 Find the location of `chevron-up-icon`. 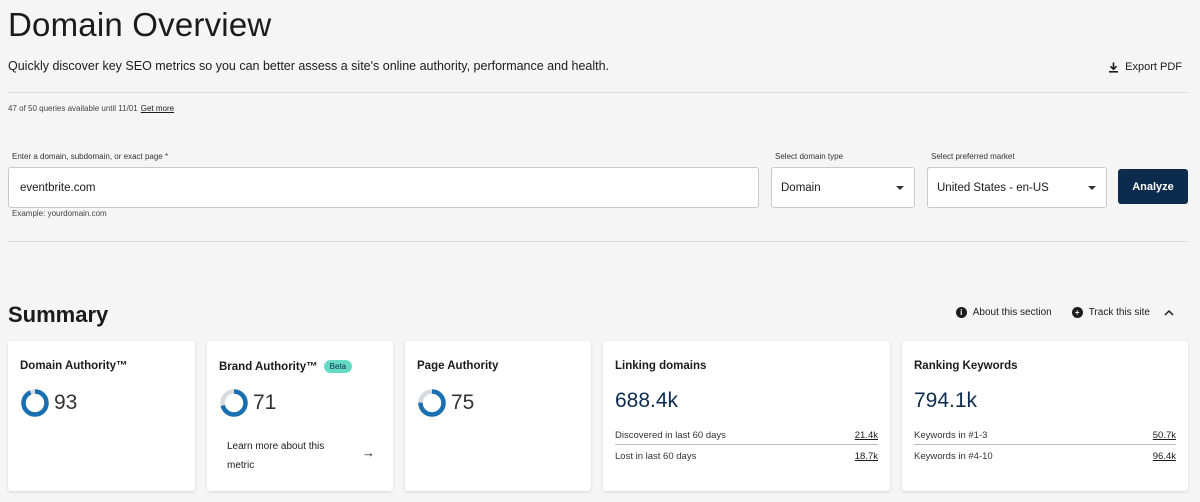

chevron-up-icon is located at coordinates (1169, 312).